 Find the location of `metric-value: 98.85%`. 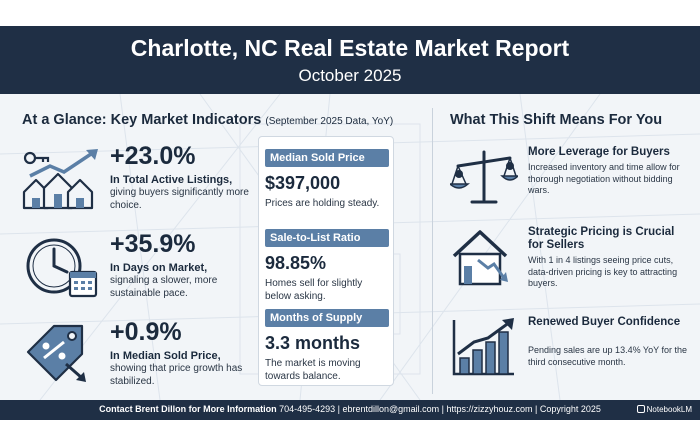

metric-value: 98.85% is located at coordinates (296, 263).